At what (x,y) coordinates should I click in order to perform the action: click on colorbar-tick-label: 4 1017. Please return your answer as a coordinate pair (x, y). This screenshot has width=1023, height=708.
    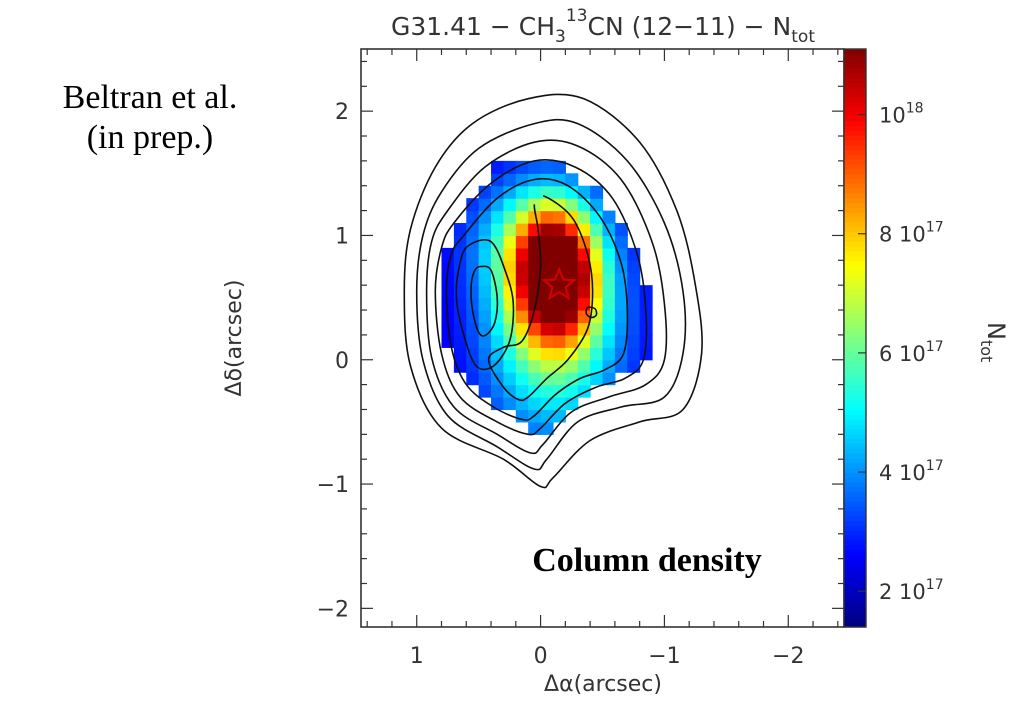
    Looking at the image, I should click on (911, 471).